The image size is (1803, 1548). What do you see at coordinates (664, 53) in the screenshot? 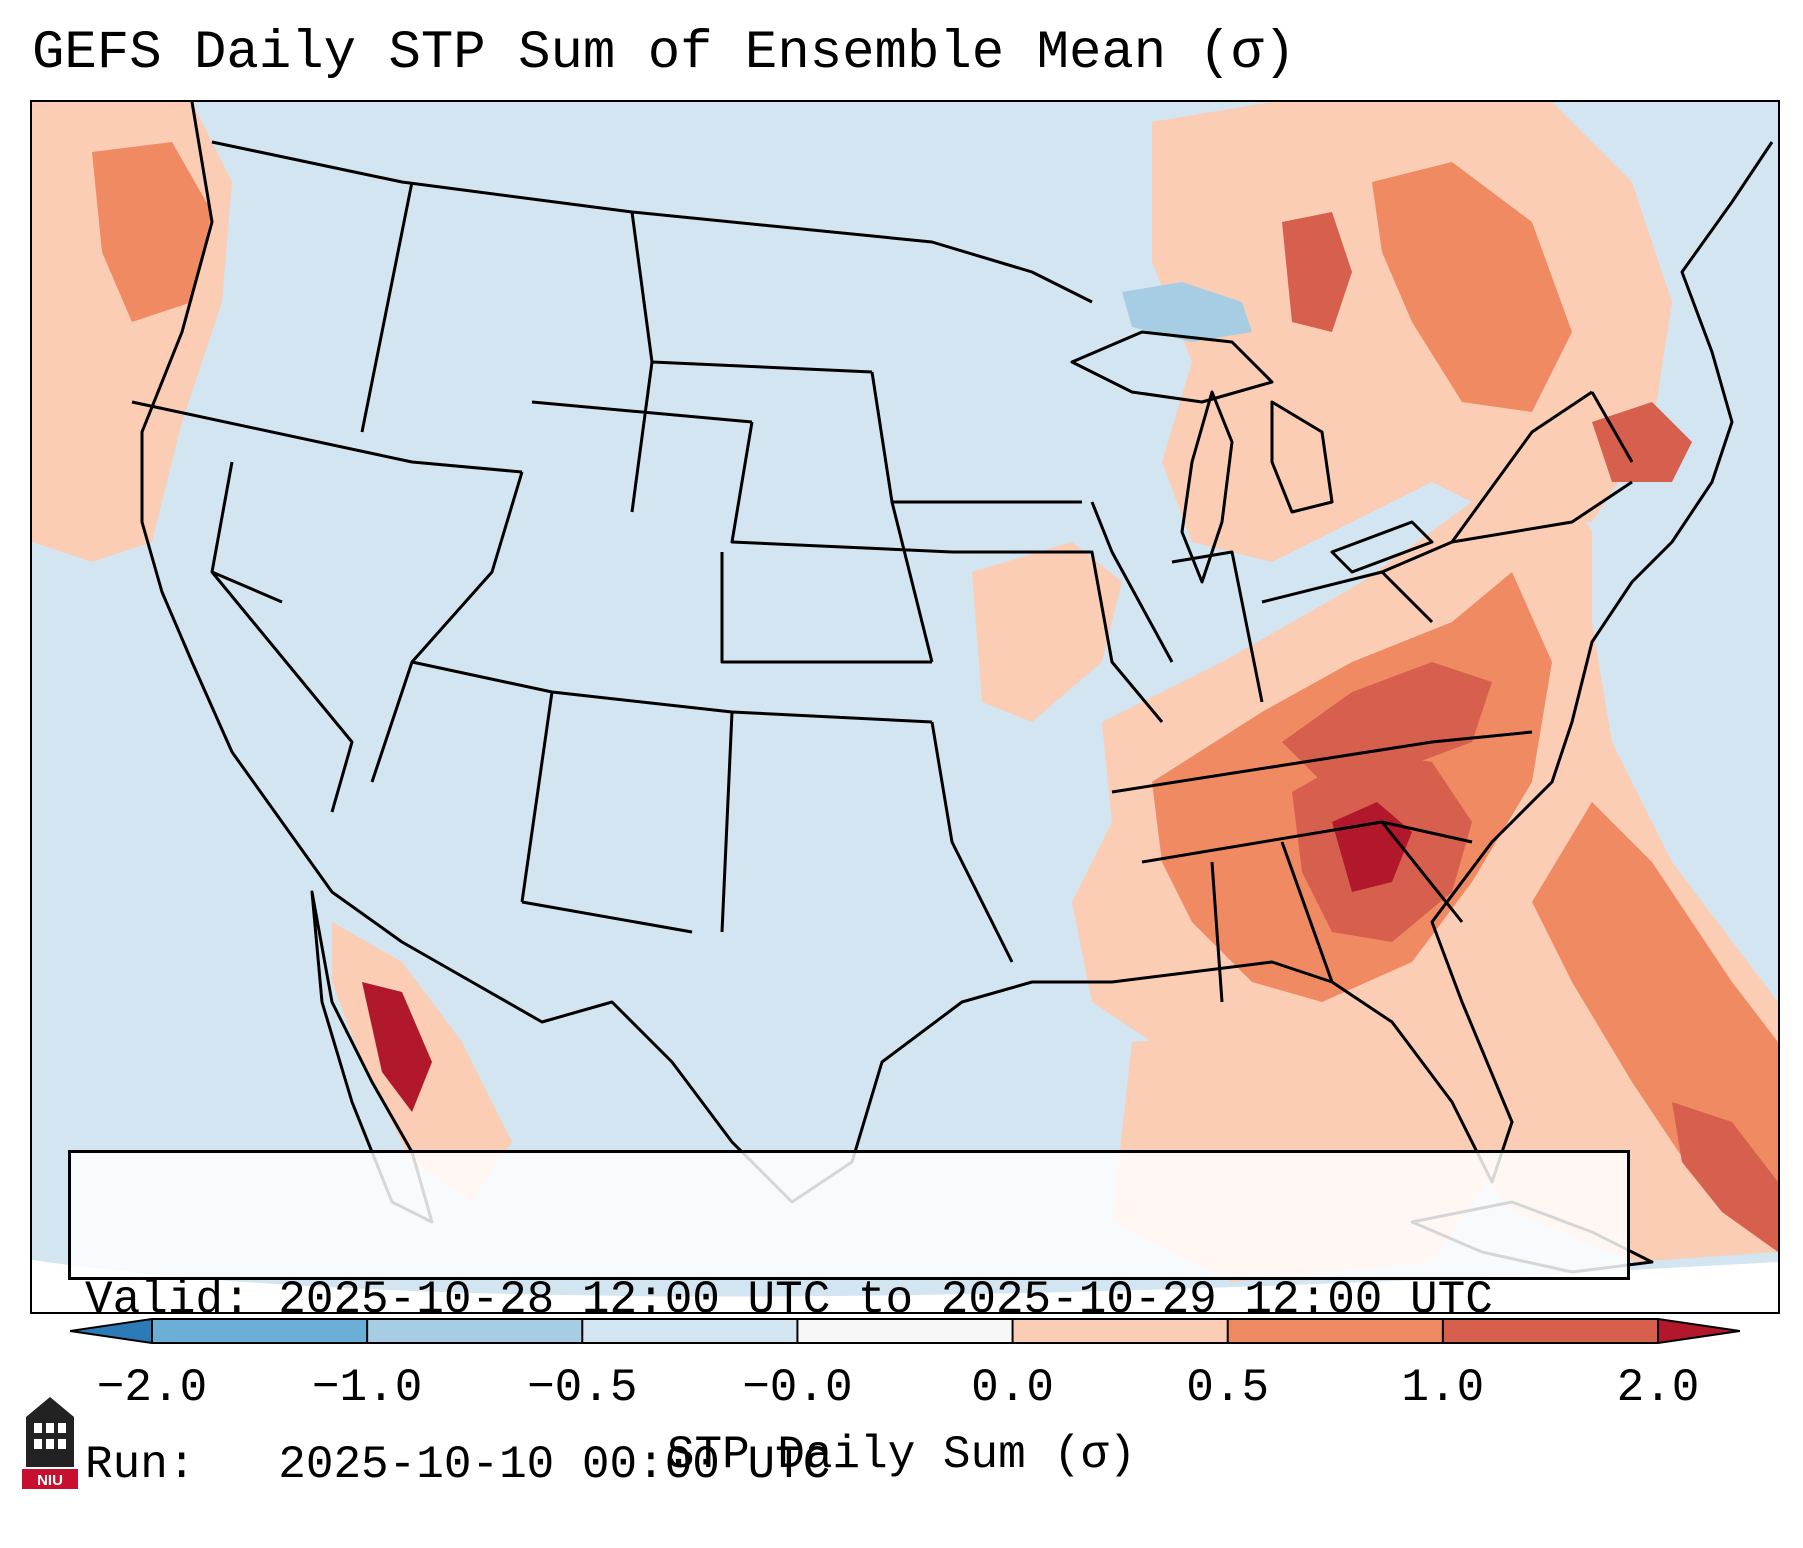
I see `map-title: GEFS Daily STP Sum of Ensemble Mean (σ)` at bounding box center [664, 53].